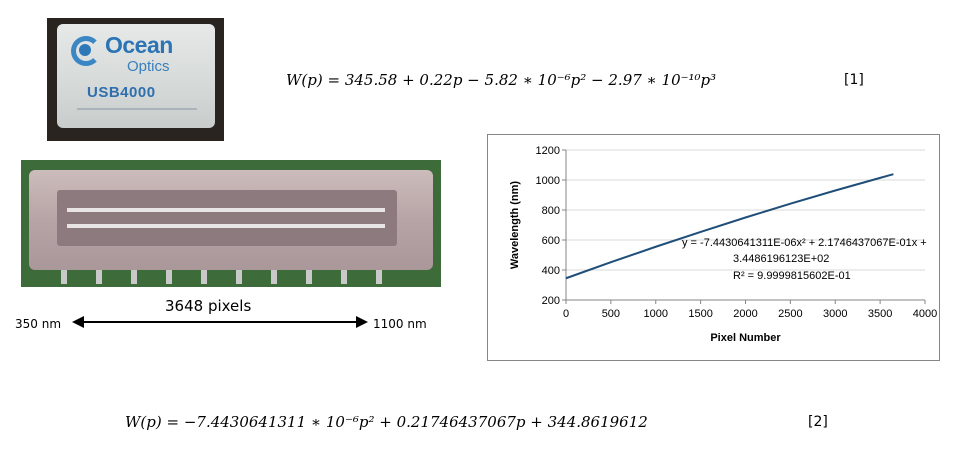  I want to click on x-tick-label: 1500, so click(700, 314).